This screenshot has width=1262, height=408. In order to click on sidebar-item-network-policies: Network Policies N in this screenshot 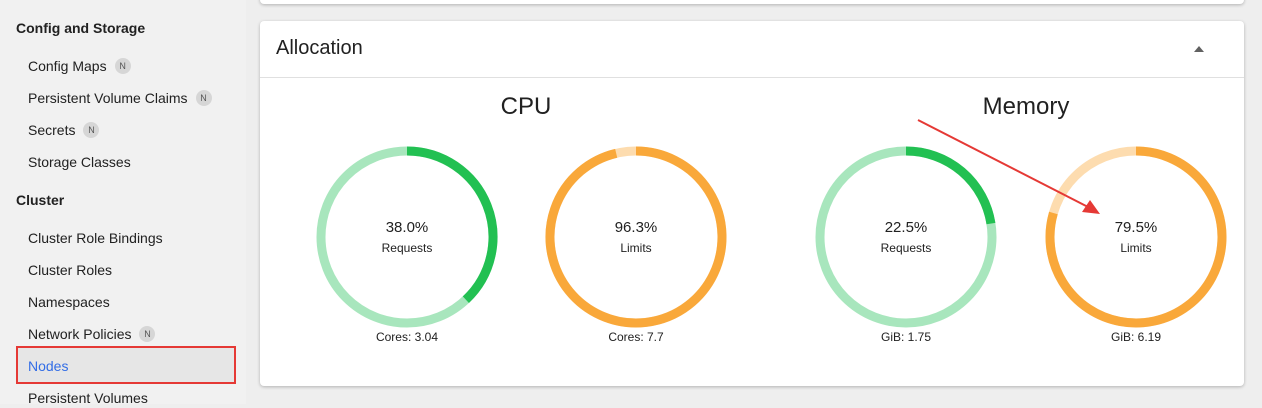, I will do `click(92, 334)`.